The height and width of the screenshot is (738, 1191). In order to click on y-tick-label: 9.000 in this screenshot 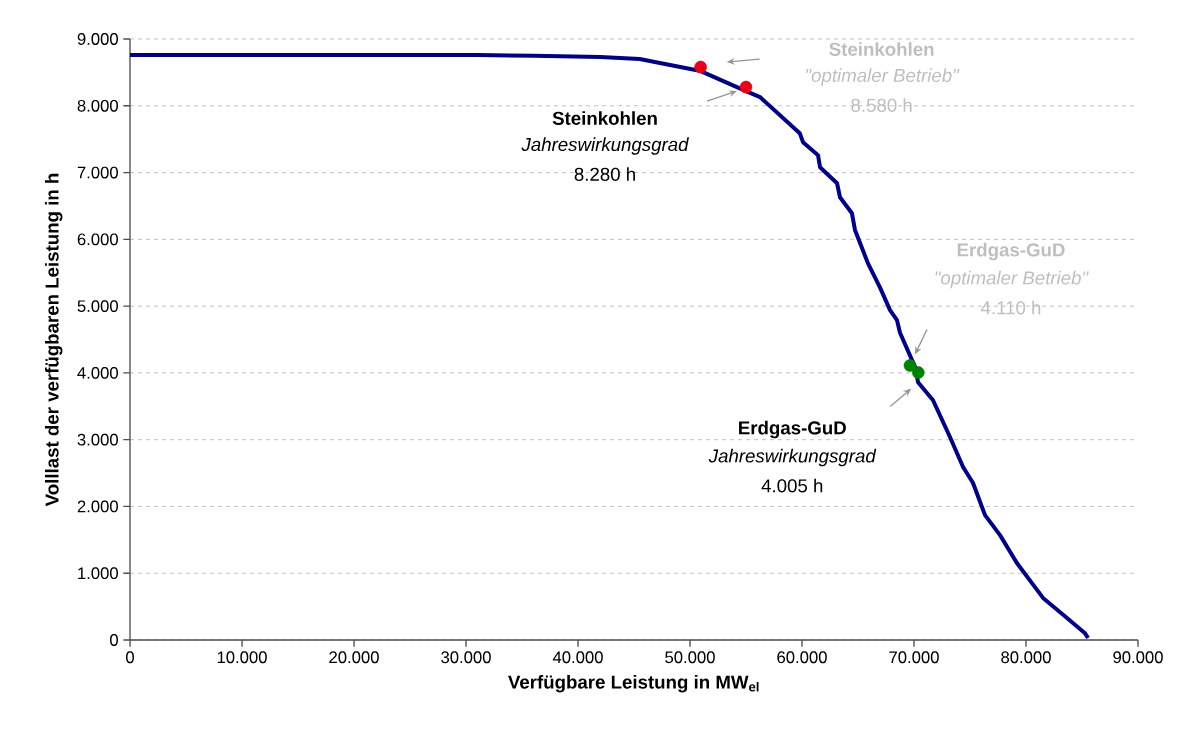, I will do `click(97, 39)`.